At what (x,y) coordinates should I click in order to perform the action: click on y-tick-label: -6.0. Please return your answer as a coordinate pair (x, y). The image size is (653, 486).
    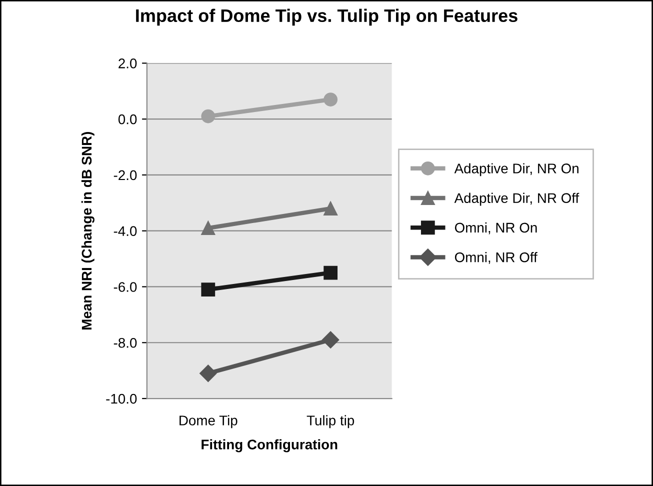
    Looking at the image, I should click on (125, 287).